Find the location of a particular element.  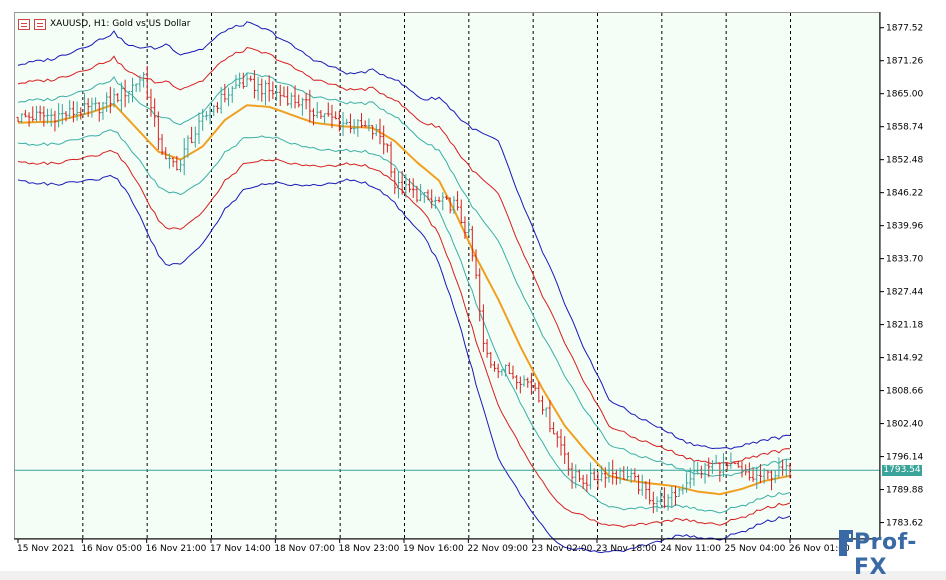

current-price-label: 1793.54 is located at coordinates (902, 470).